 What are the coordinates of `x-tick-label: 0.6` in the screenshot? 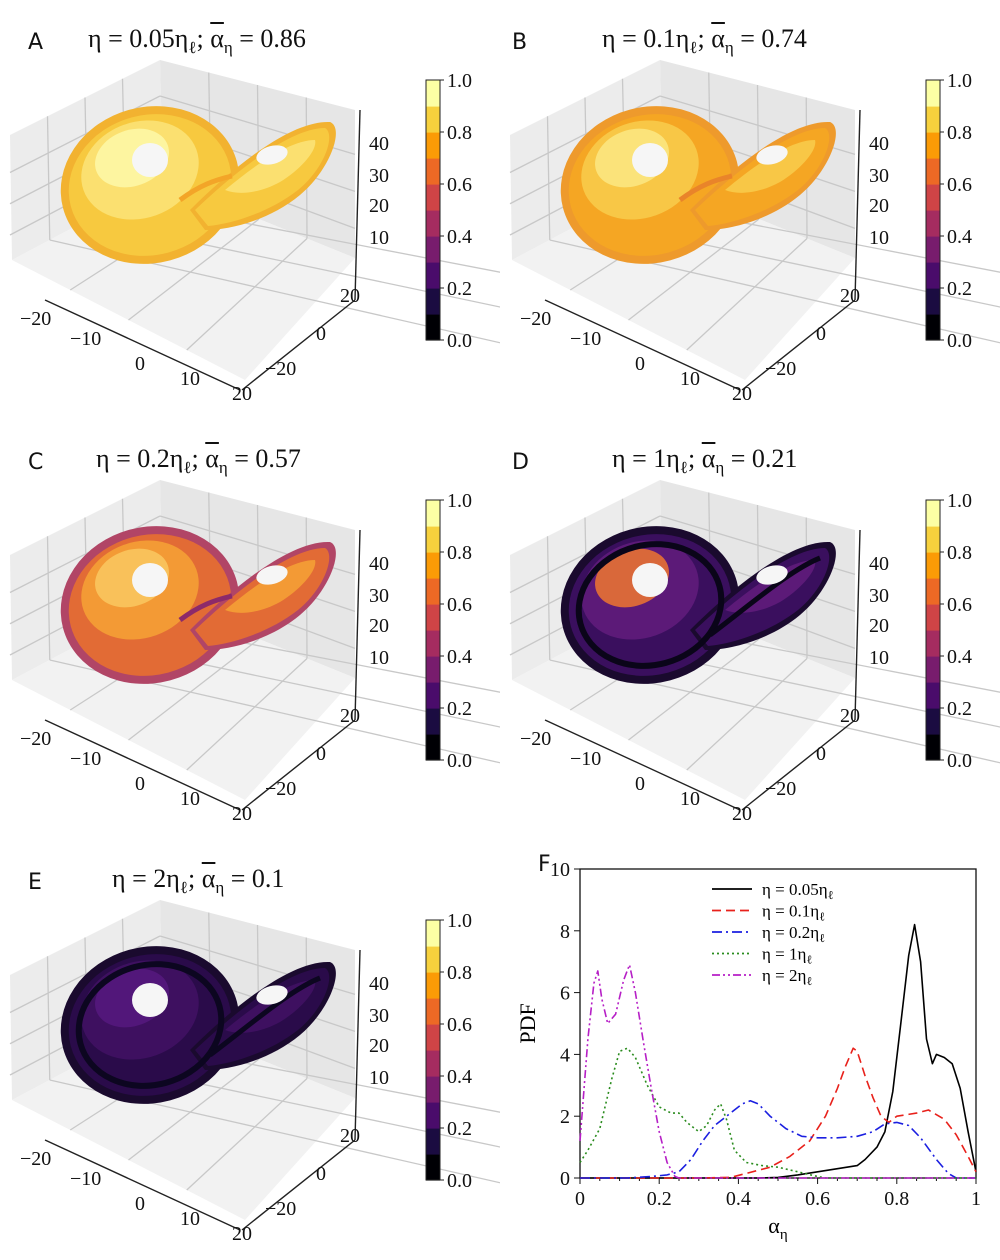 It's located at (817, 1199).